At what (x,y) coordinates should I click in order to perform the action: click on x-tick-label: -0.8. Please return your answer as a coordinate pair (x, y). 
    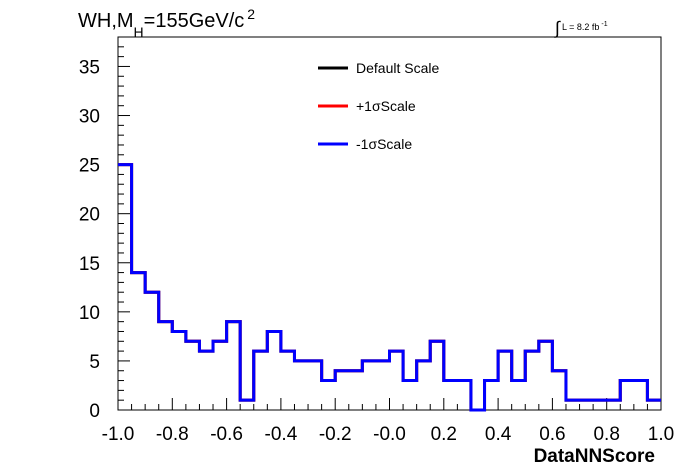
    Looking at the image, I should click on (172, 434).